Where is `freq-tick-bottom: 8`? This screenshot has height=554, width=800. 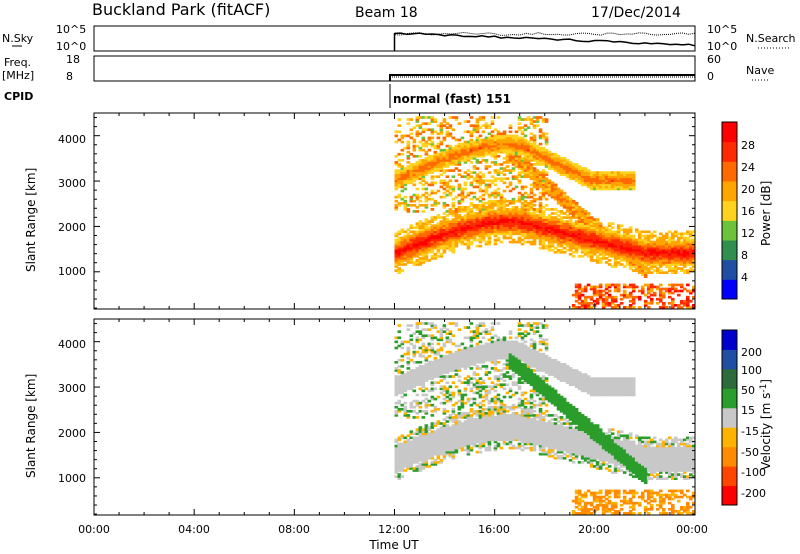 freq-tick-bottom: 8 is located at coordinates (69, 76).